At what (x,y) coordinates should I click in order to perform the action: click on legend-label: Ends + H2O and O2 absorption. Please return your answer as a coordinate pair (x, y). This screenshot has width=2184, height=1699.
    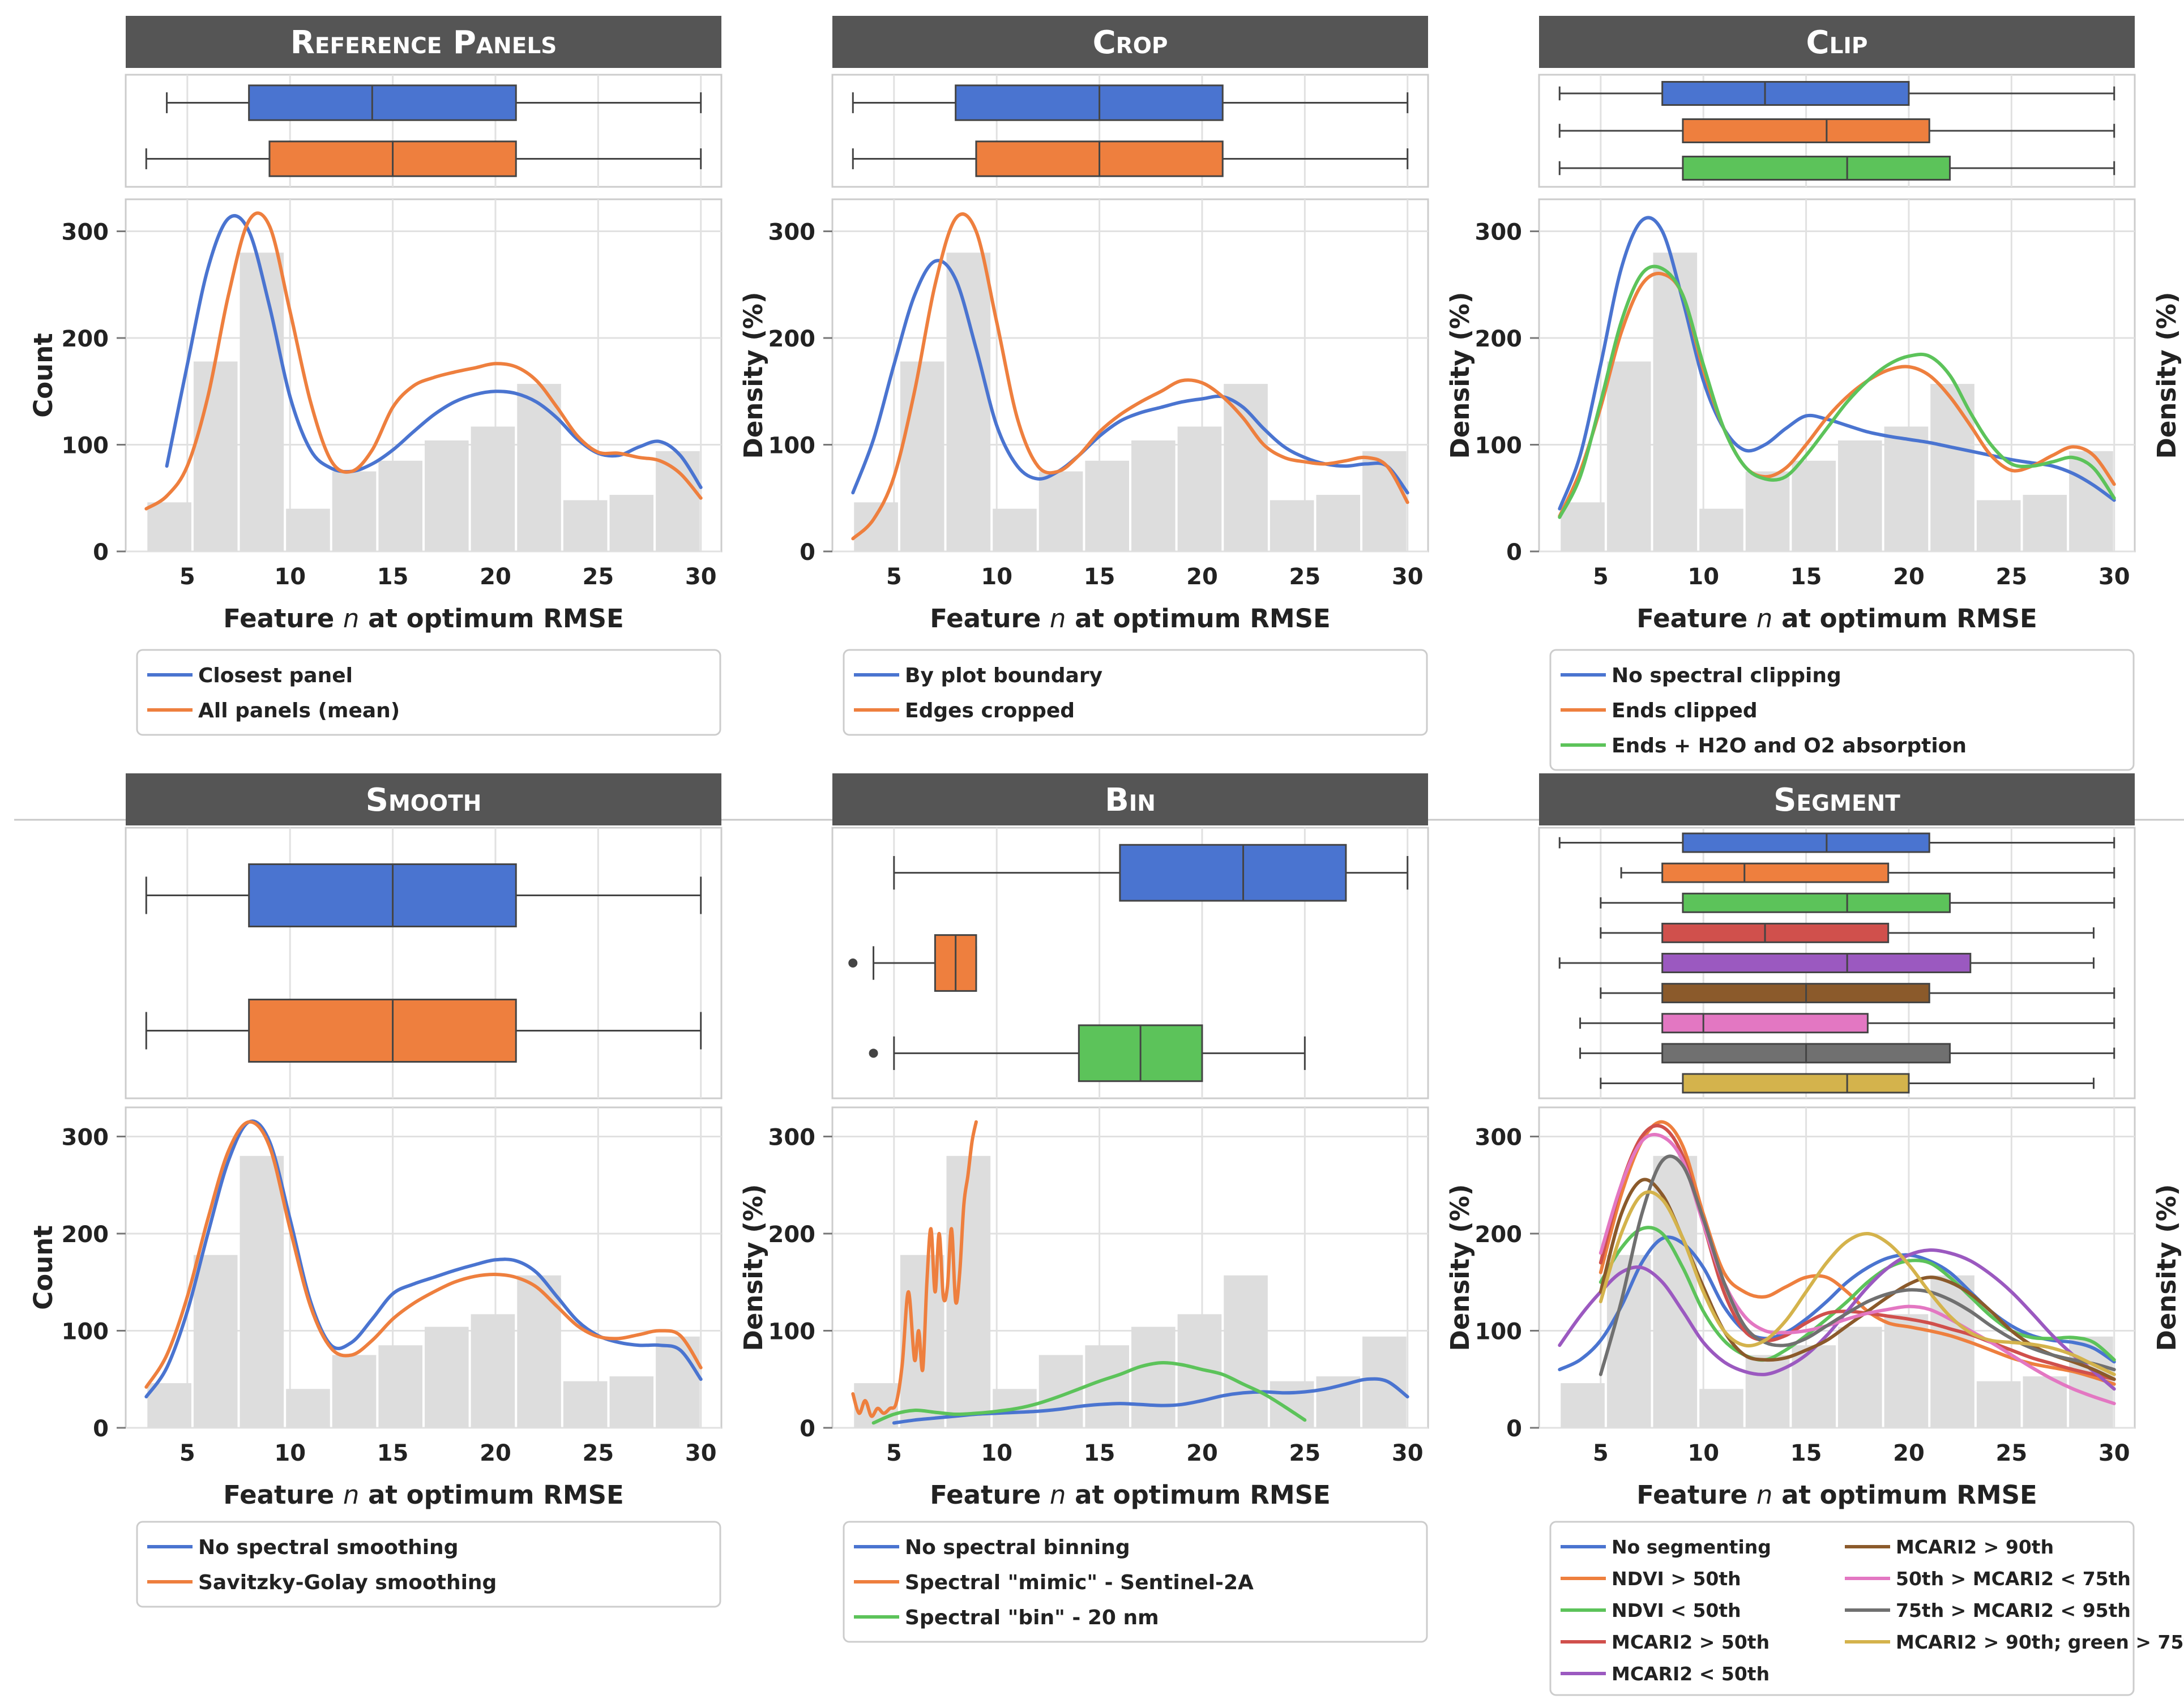
    Looking at the image, I should click on (1789, 746).